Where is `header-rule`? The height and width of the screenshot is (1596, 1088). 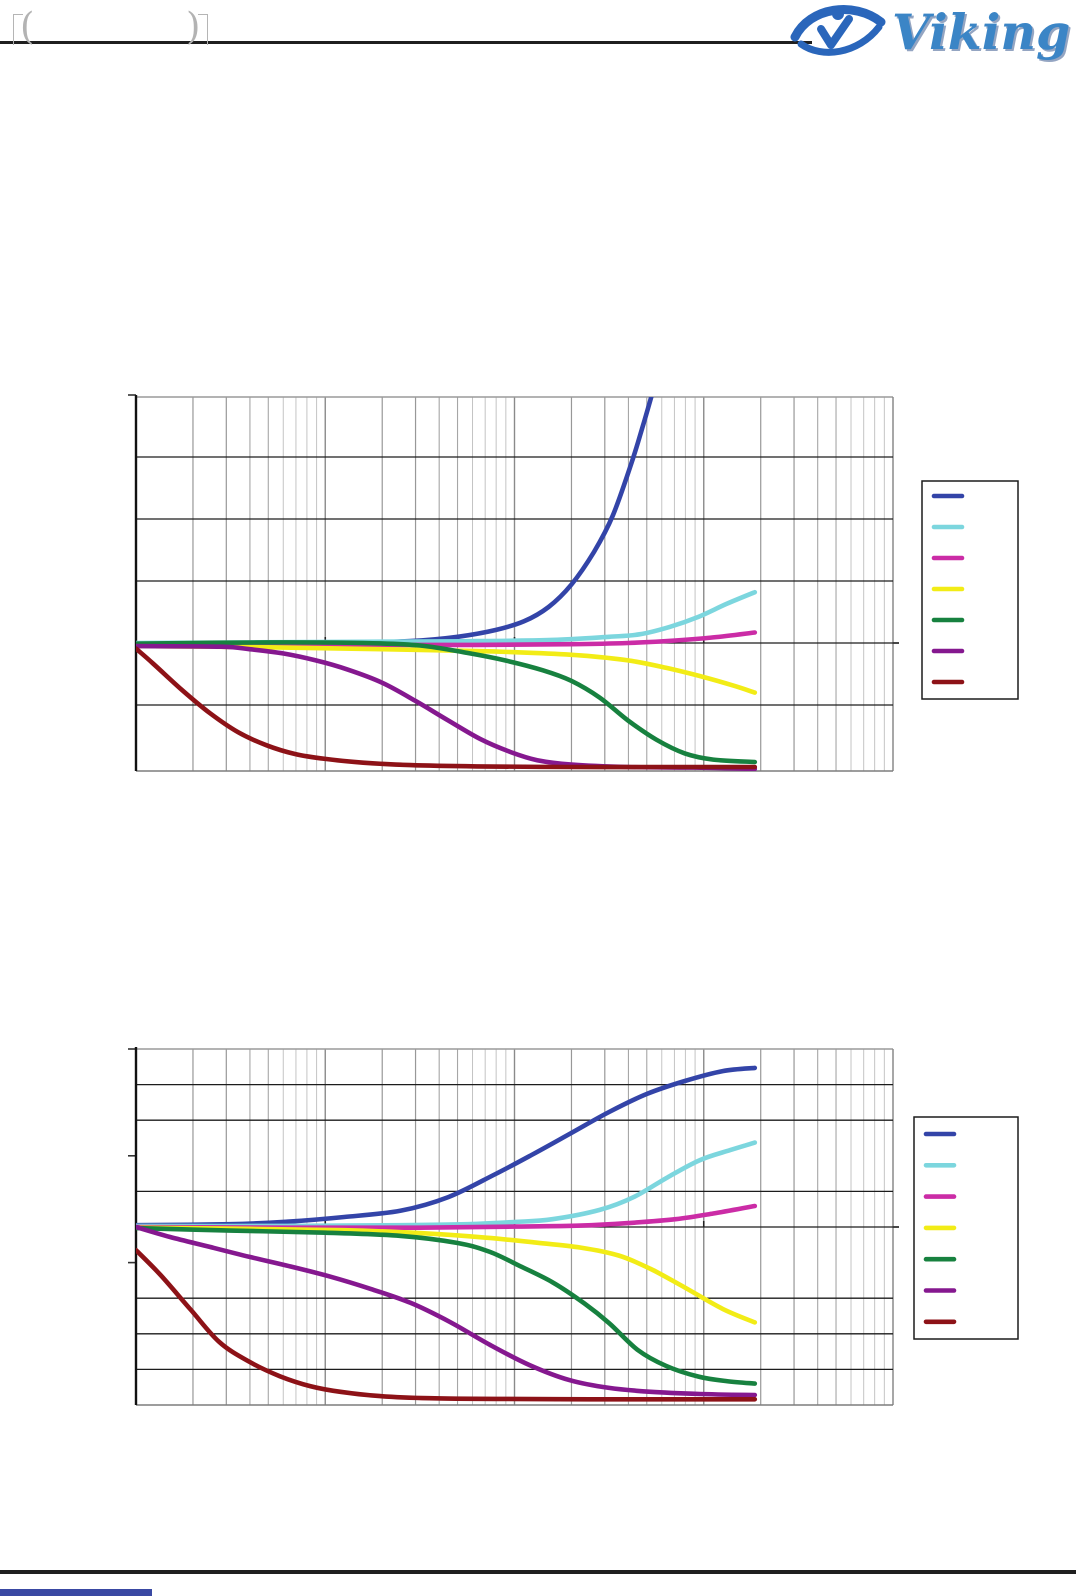
header-rule is located at coordinates (406, 42).